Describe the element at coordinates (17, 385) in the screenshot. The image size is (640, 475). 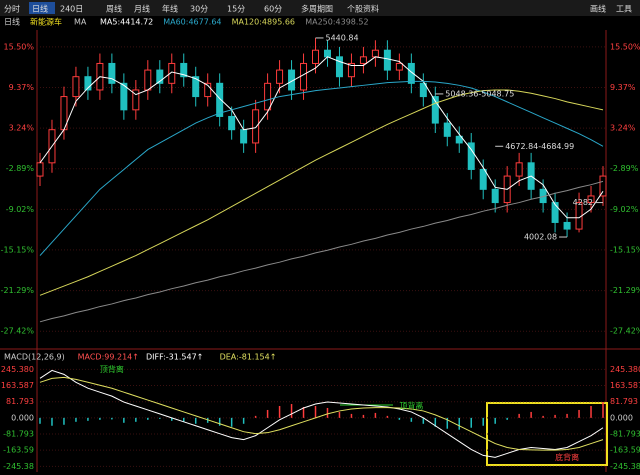
I see `y-tick-label-left: 163.587` at that location.